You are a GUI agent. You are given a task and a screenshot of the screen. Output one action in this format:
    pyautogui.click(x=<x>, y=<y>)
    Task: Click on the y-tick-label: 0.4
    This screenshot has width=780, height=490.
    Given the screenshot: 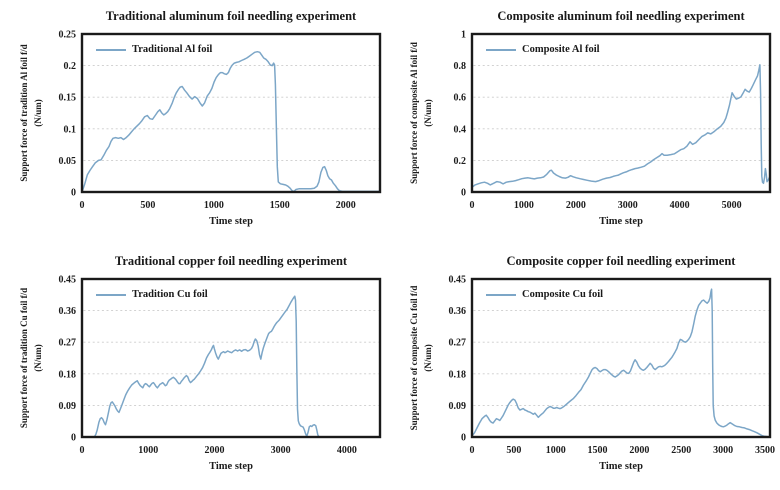 What is the action you would take?
    pyautogui.click(x=460, y=129)
    